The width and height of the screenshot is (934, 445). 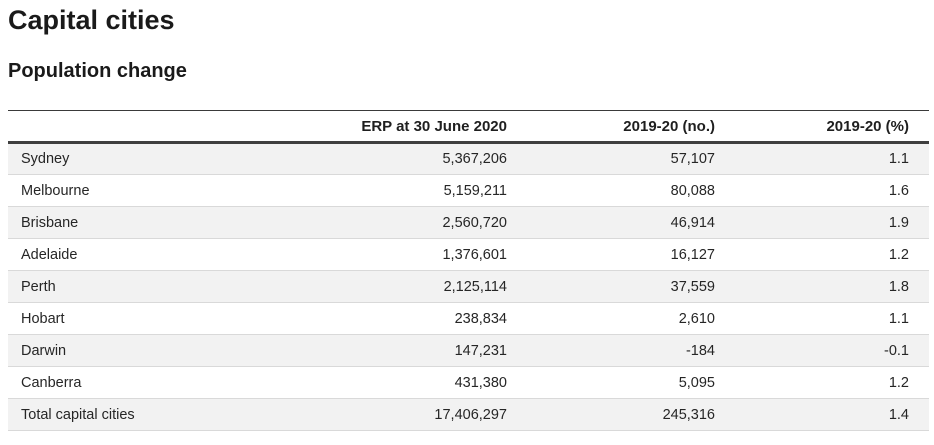 What do you see at coordinates (97, 71) in the screenshot?
I see `page-subtitle: Population change` at bounding box center [97, 71].